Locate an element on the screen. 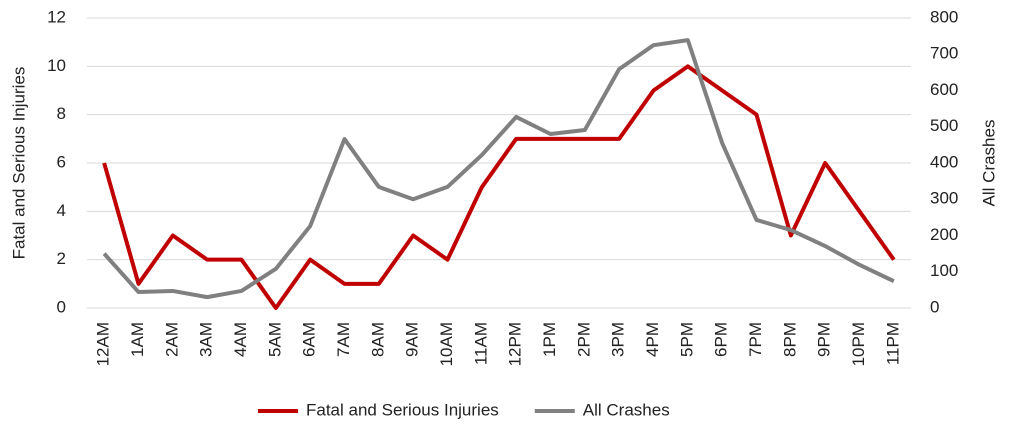 This screenshot has height=424, width=1015. y-axis-label: Fatal and Serious Injuries is located at coordinates (18, 163).